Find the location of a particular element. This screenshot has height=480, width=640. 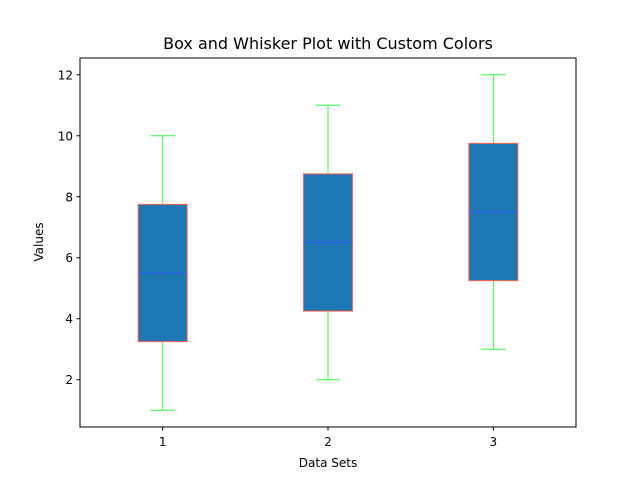

y-tick-label: 4 is located at coordinates (69, 319).